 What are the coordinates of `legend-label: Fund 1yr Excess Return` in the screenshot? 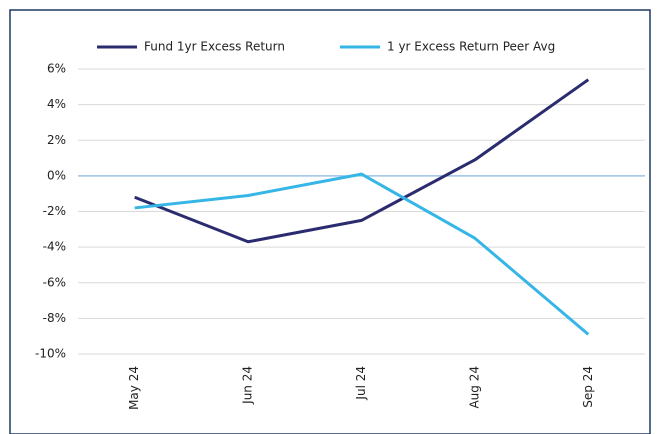 It's located at (214, 47).